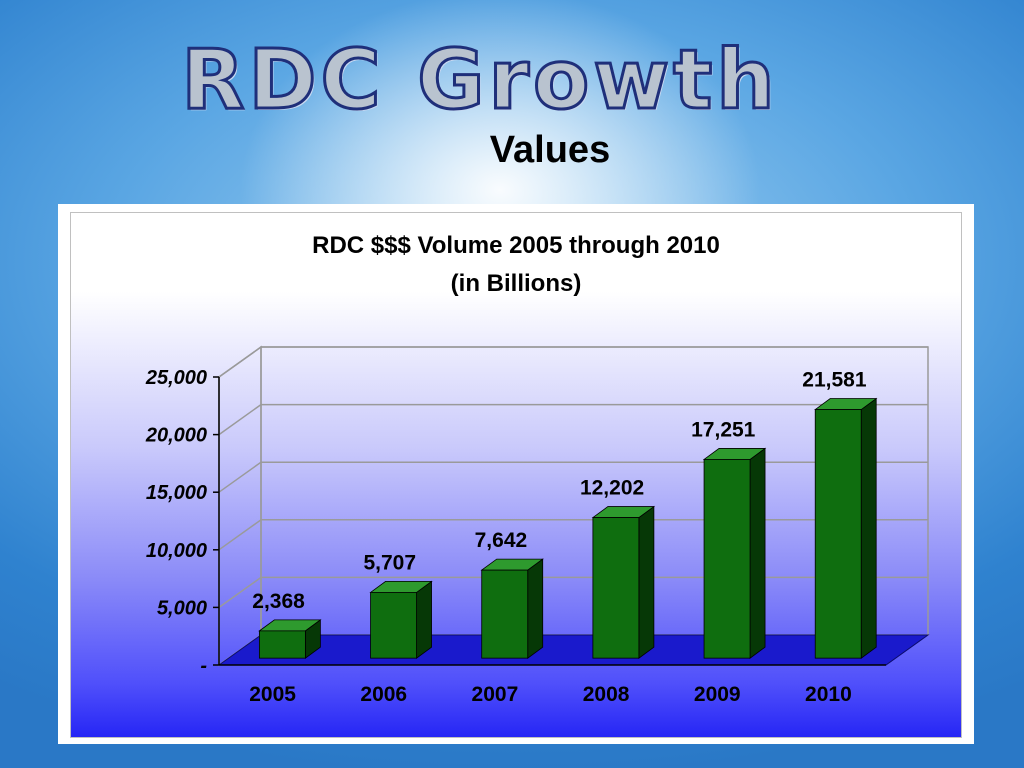 Image resolution: width=1024 pixels, height=768 pixels. I want to click on slide-subtitle: Values, so click(550, 150).